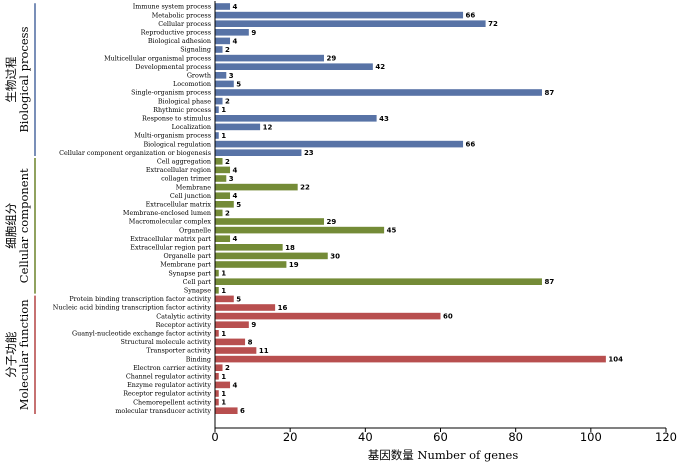 This screenshot has width=700, height=463. Describe the element at coordinates (290, 248) in the screenshot. I see `value-label: 18` at that location.